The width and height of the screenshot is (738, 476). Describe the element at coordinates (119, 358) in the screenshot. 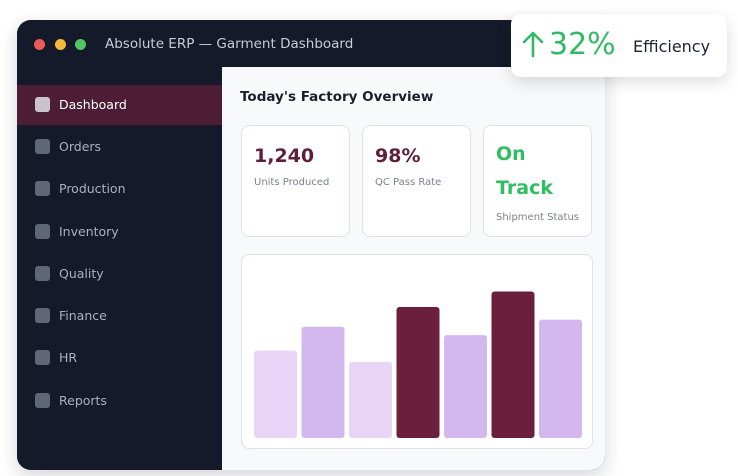

I see `sidebar-item-hr: HR` at that location.